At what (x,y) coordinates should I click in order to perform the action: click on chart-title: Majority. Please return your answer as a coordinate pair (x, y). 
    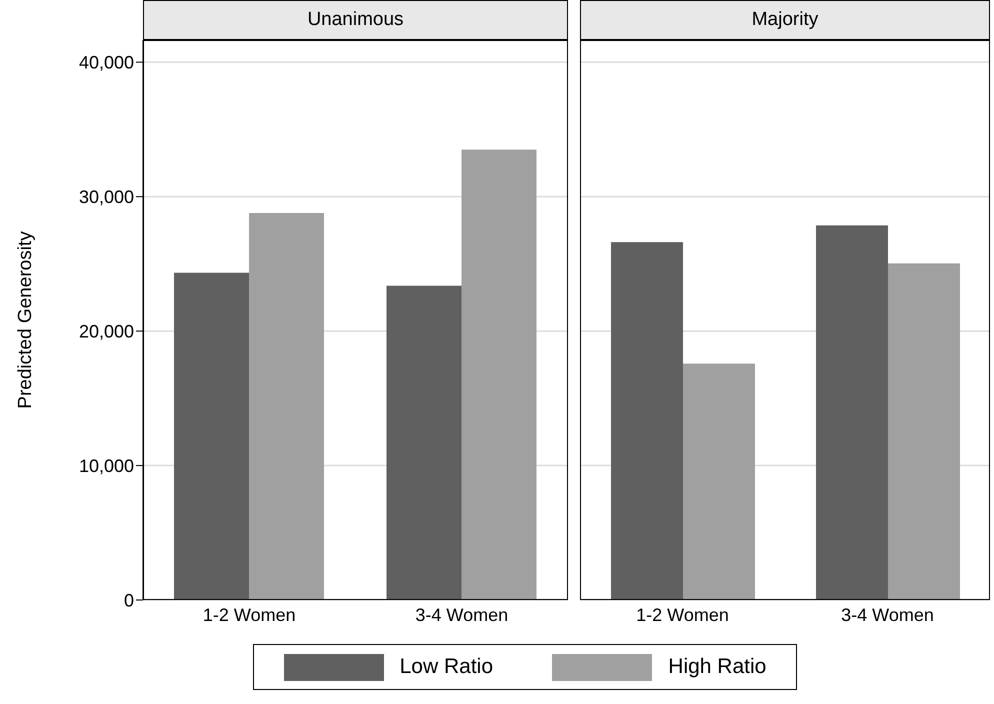
    Looking at the image, I should click on (785, 20).